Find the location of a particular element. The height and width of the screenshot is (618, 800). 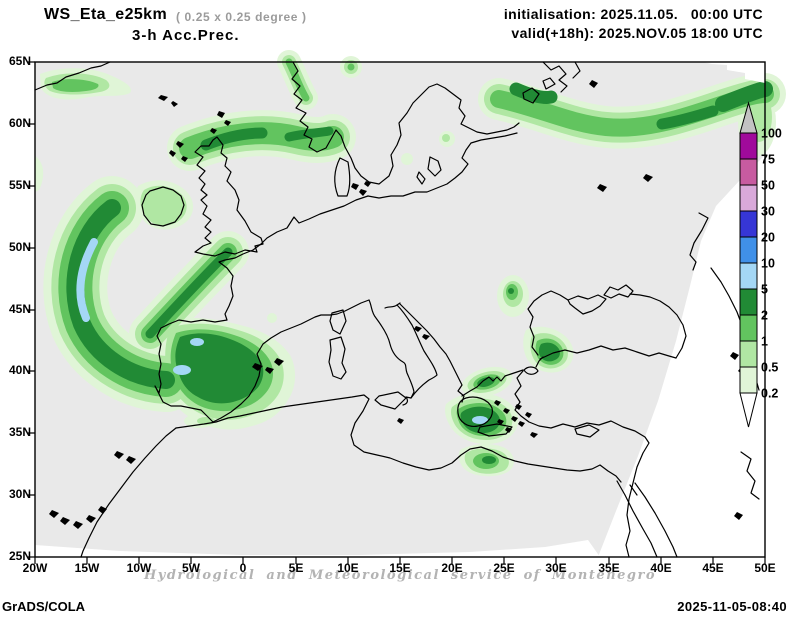

colorbar-tick-label: 2 is located at coordinates (764, 316).